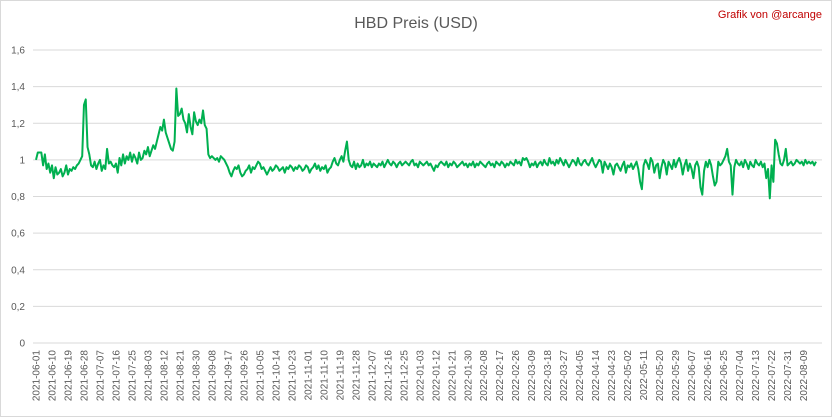 The image size is (832, 417). I want to click on x-tick-label: 2021-12-16, so click(388, 376).